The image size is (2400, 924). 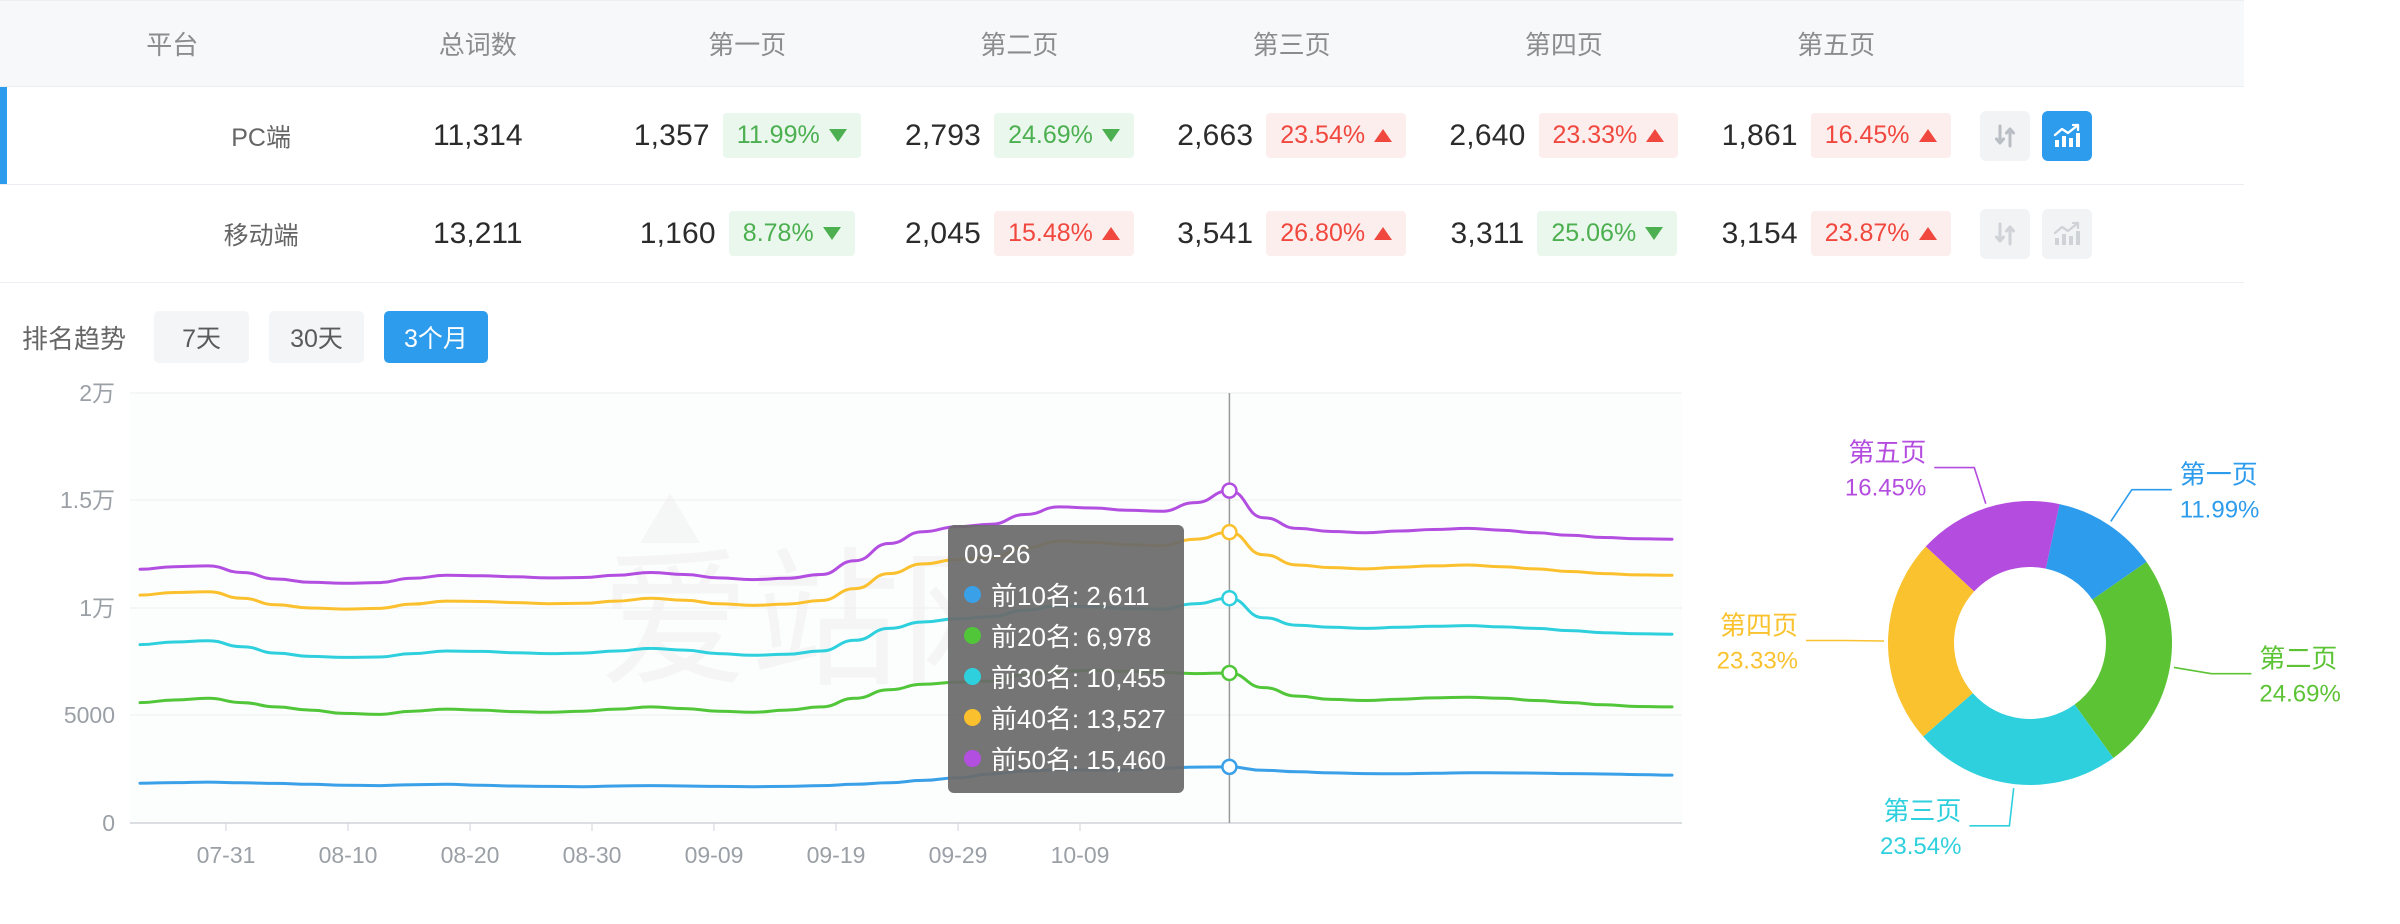 What do you see at coordinates (1070, 596) in the screenshot?
I see `tooltip-label: 前10名: 2,611` at bounding box center [1070, 596].